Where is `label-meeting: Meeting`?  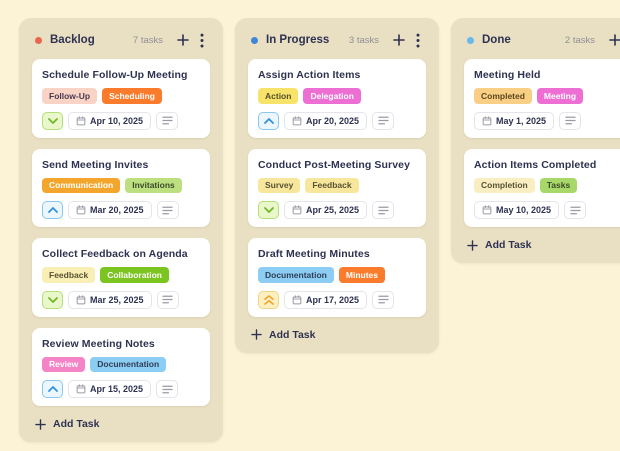
label-meeting: Meeting is located at coordinates (560, 96).